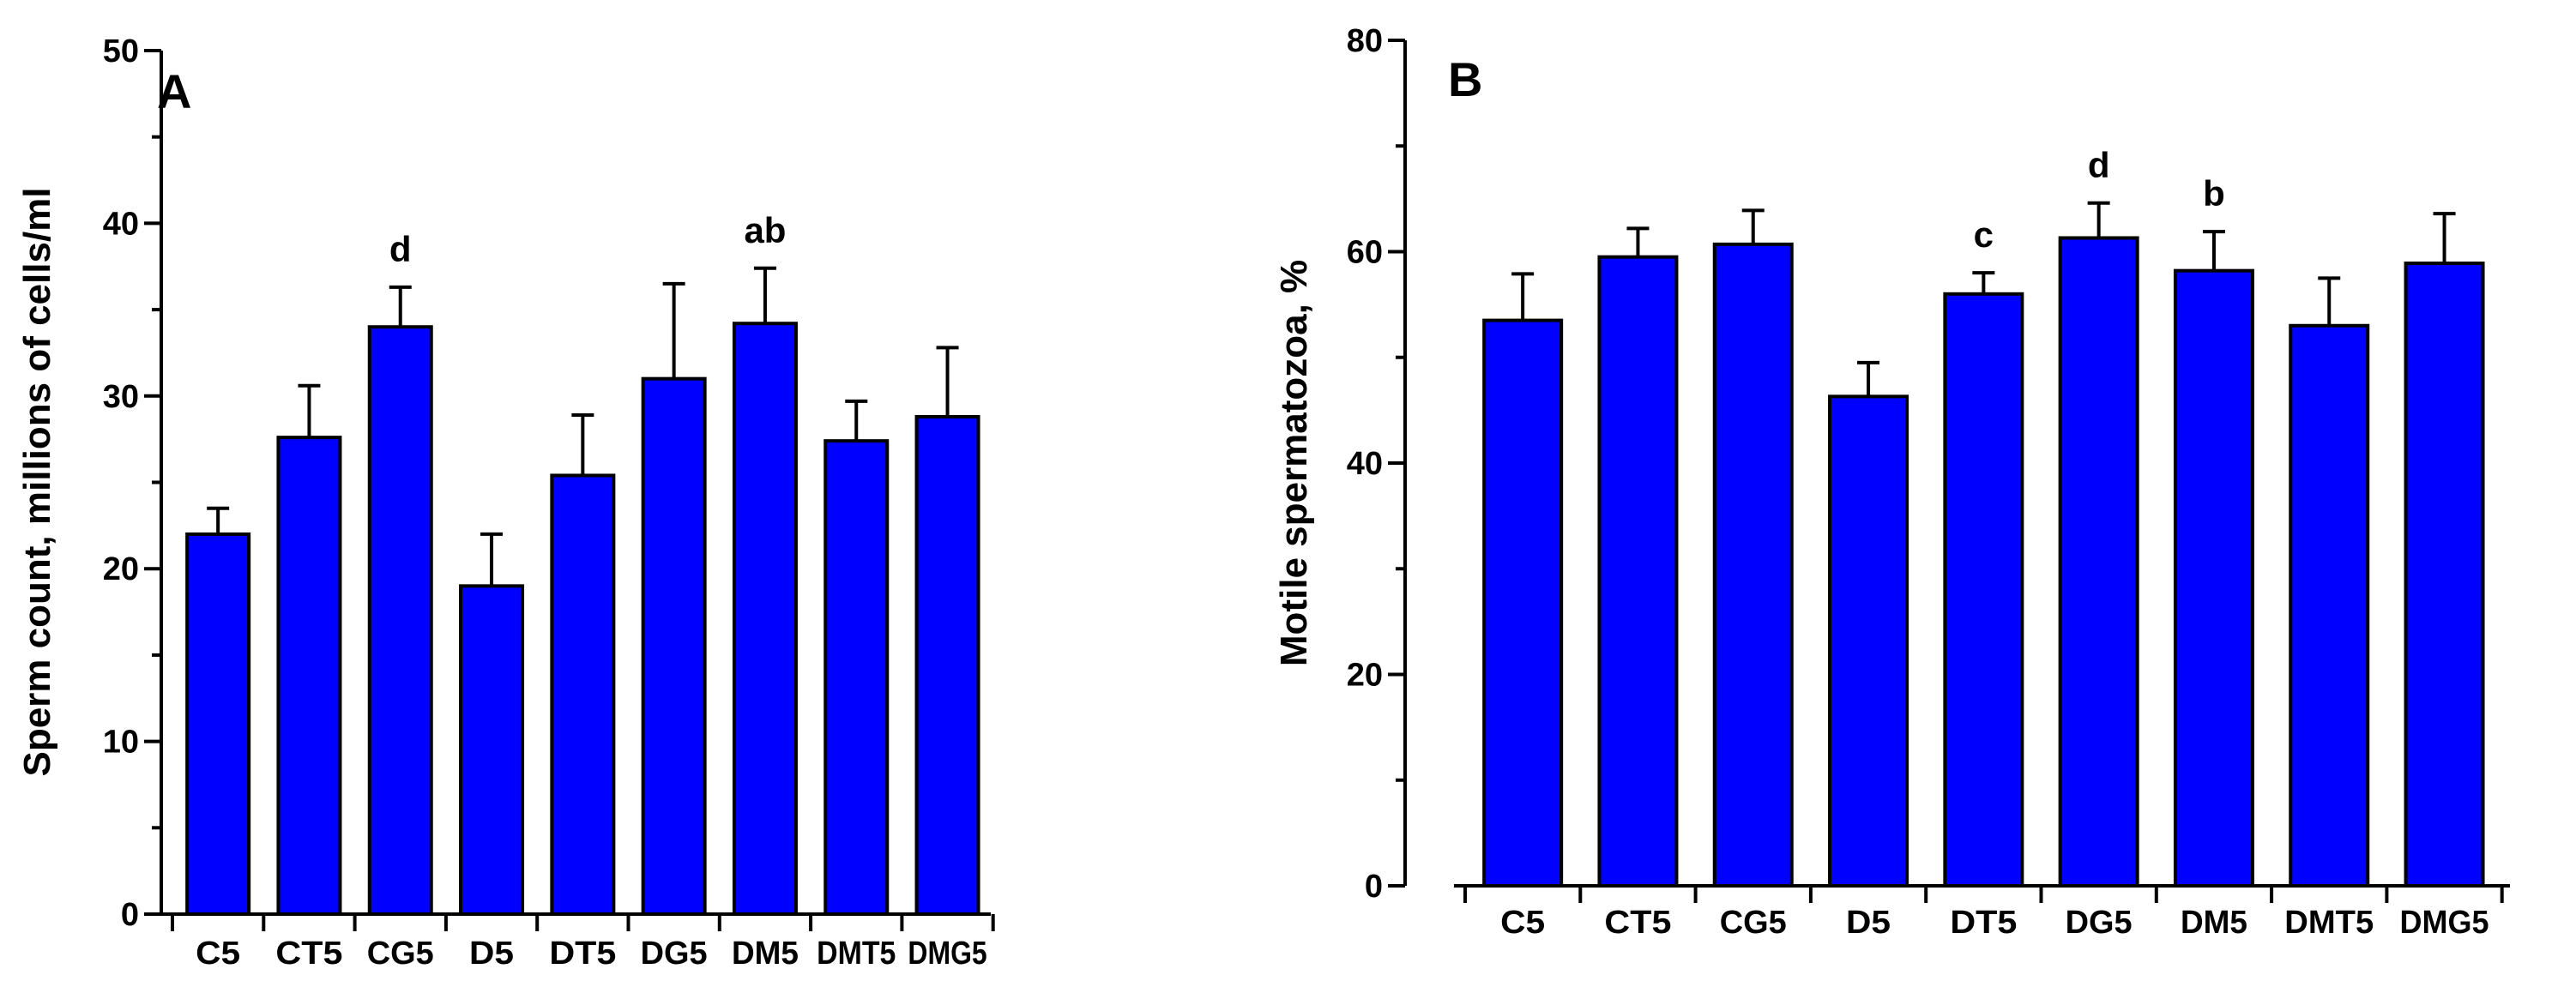 Image resolution: width=2576 pixels, height=981 pixels. What do you see at coordinates (1465, 79) in the screenshot?
I see `panel-label: B` at bounding box center [1465, 79].